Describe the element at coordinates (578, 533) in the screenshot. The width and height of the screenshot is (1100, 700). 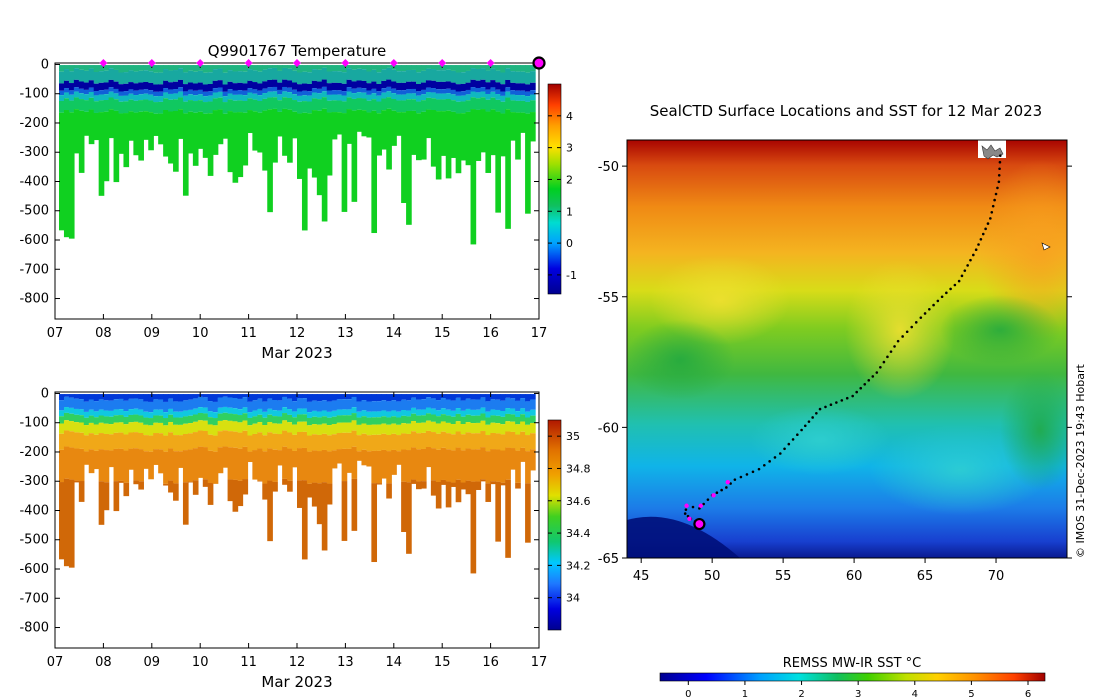
I see `colorbar-tick-label: 34.4` at that location.